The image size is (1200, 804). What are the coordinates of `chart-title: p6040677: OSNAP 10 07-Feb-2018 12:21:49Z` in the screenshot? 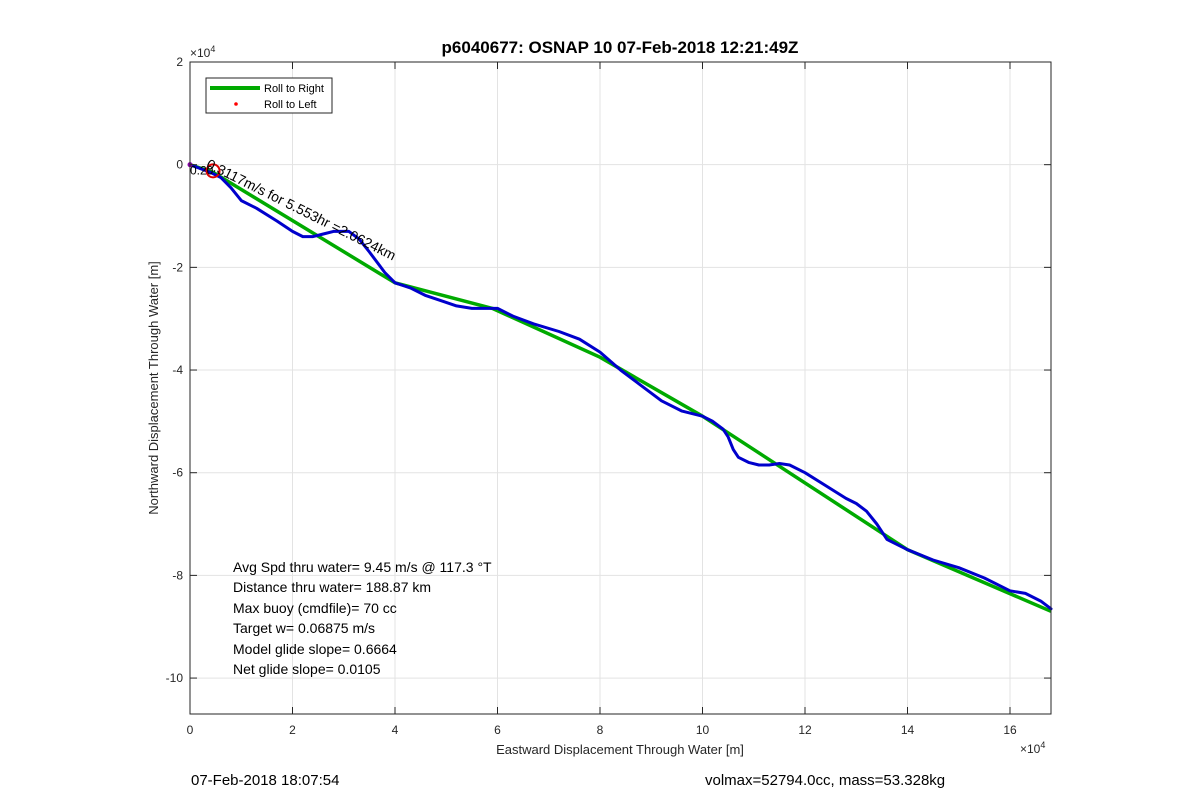 It's located at (620, 47).